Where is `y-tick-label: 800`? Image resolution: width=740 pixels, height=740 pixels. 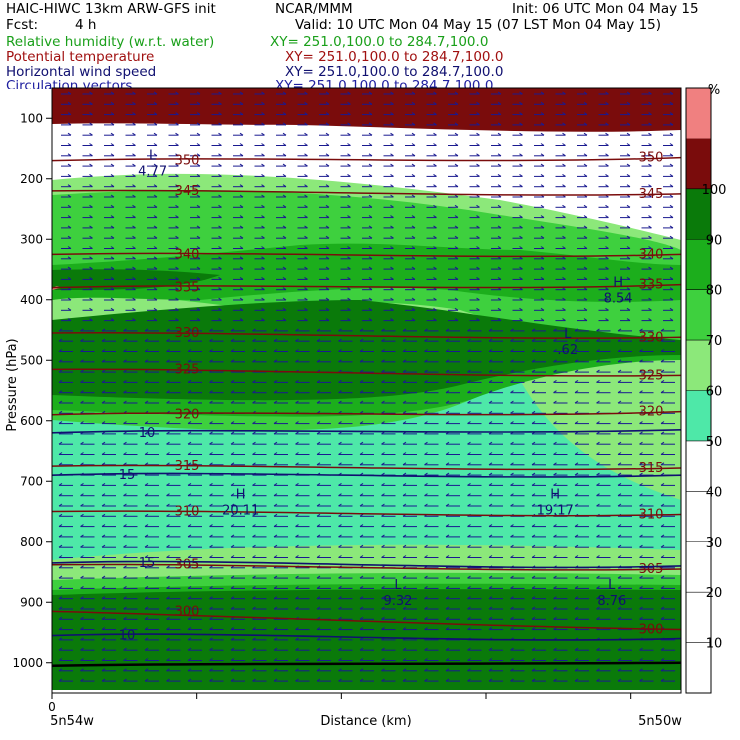 y-tick-label: 800 is located at coordinates (31, 542).